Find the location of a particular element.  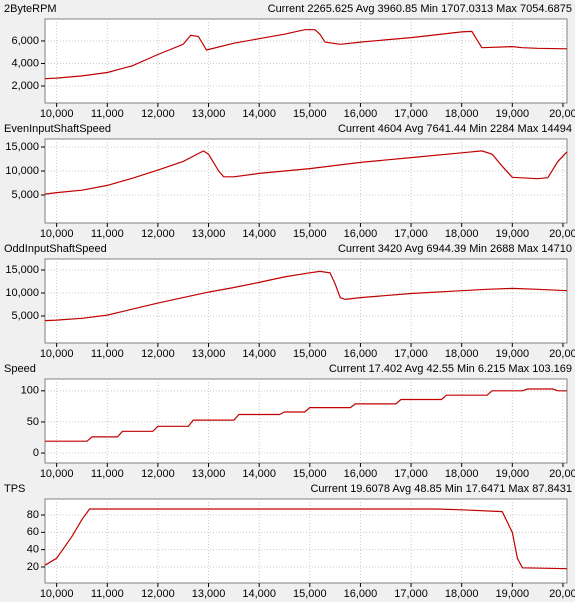

chart-title: EvenInputShaftSpeed is located at coordinates (57, 129).